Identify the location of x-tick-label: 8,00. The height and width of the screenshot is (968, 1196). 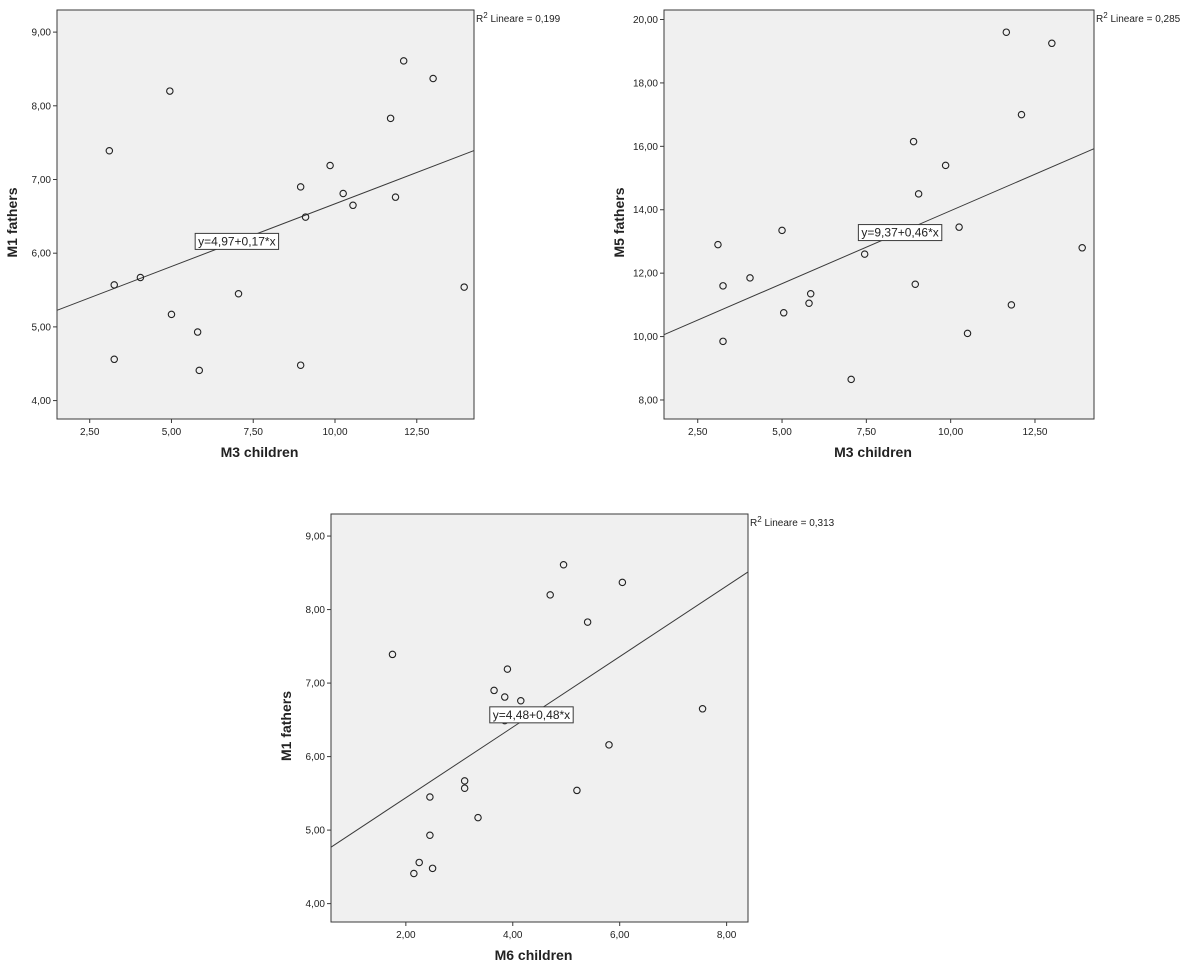
(727, 935).